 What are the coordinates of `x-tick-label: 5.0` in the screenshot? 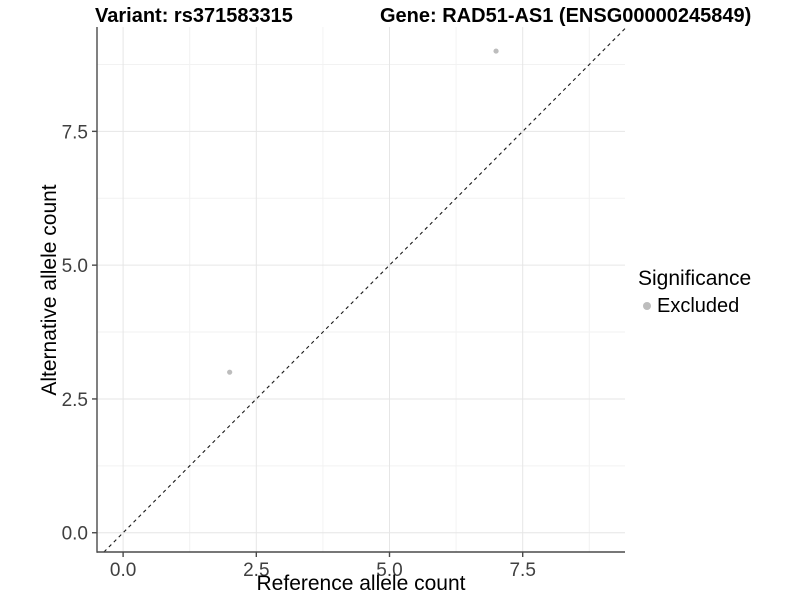 It's located at (389, 570).